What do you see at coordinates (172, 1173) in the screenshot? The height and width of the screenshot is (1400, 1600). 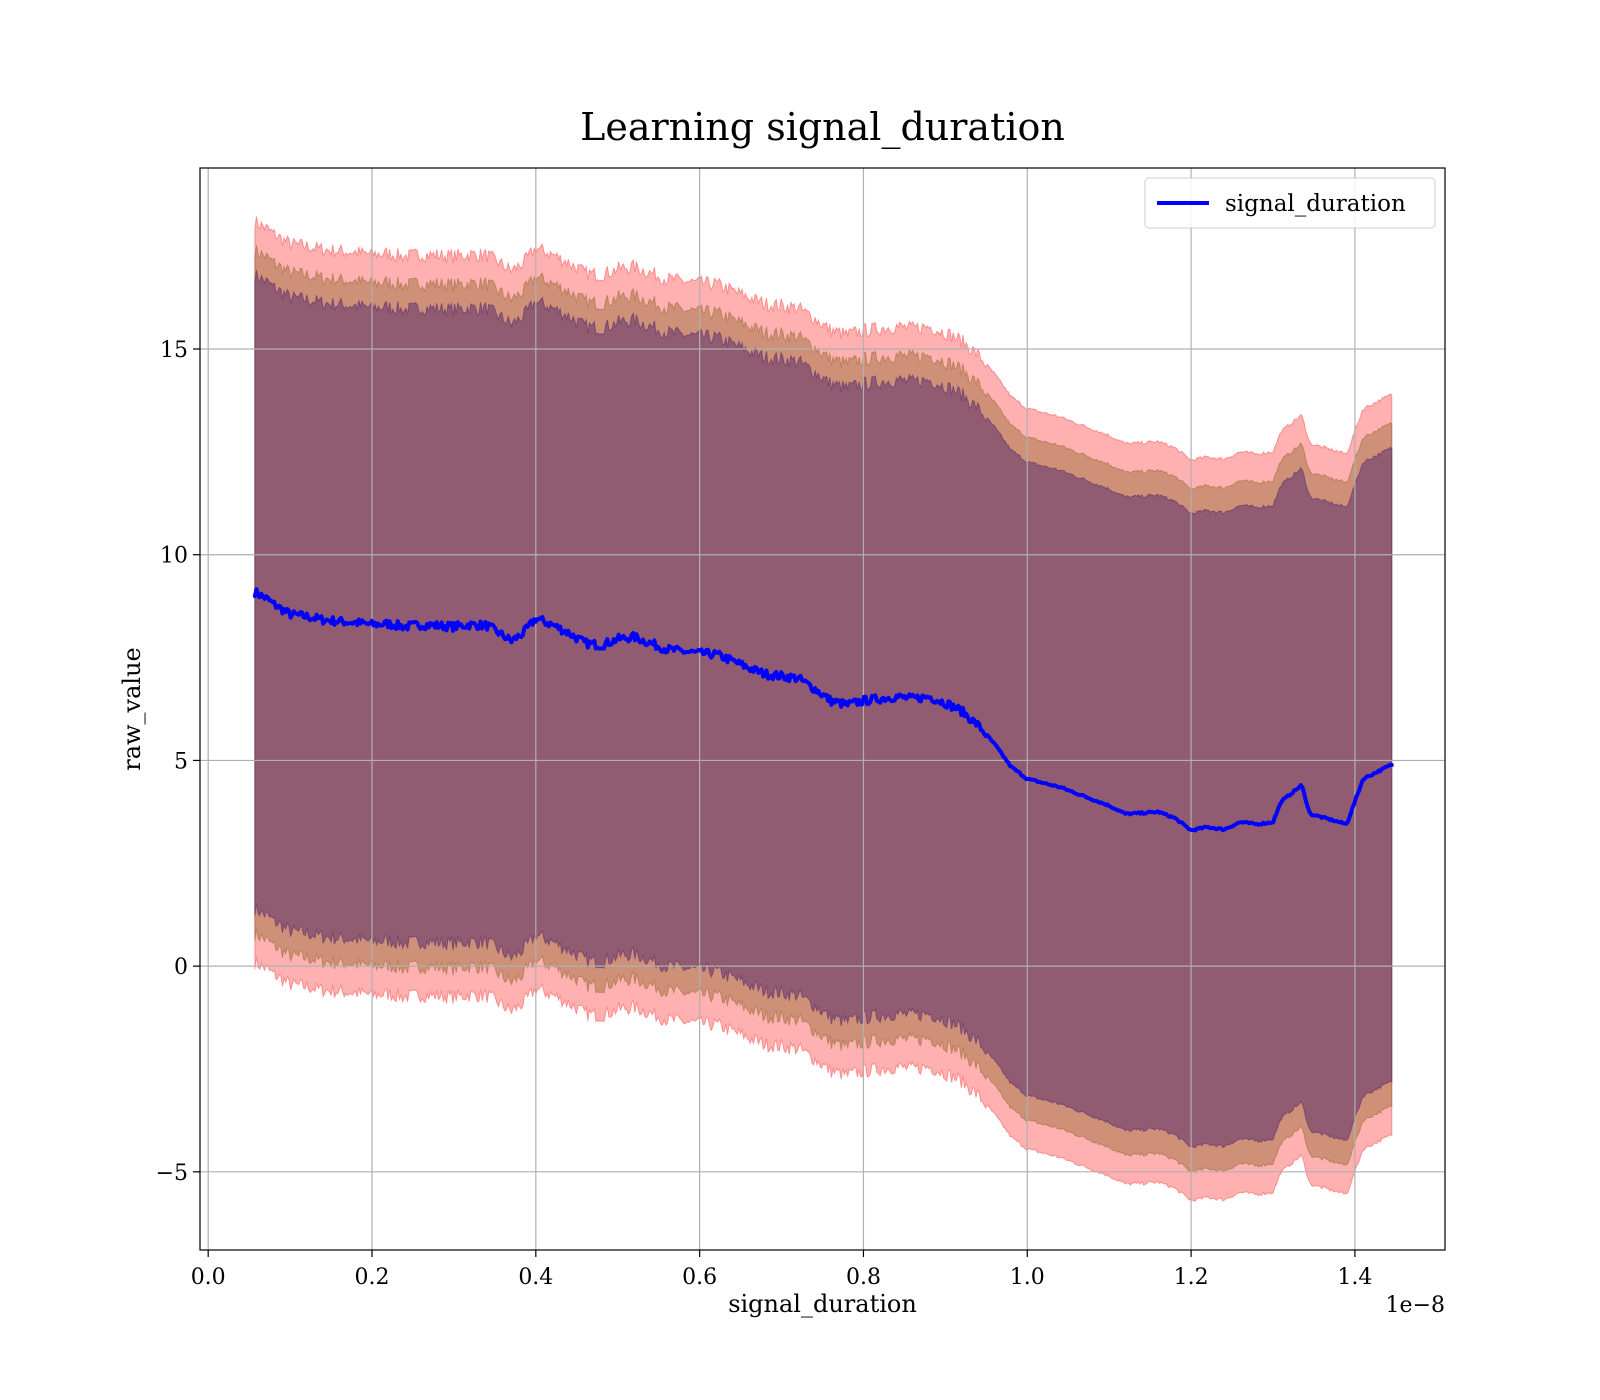 I see `y-tick-label: −5` at bounding box center [172, 1173].